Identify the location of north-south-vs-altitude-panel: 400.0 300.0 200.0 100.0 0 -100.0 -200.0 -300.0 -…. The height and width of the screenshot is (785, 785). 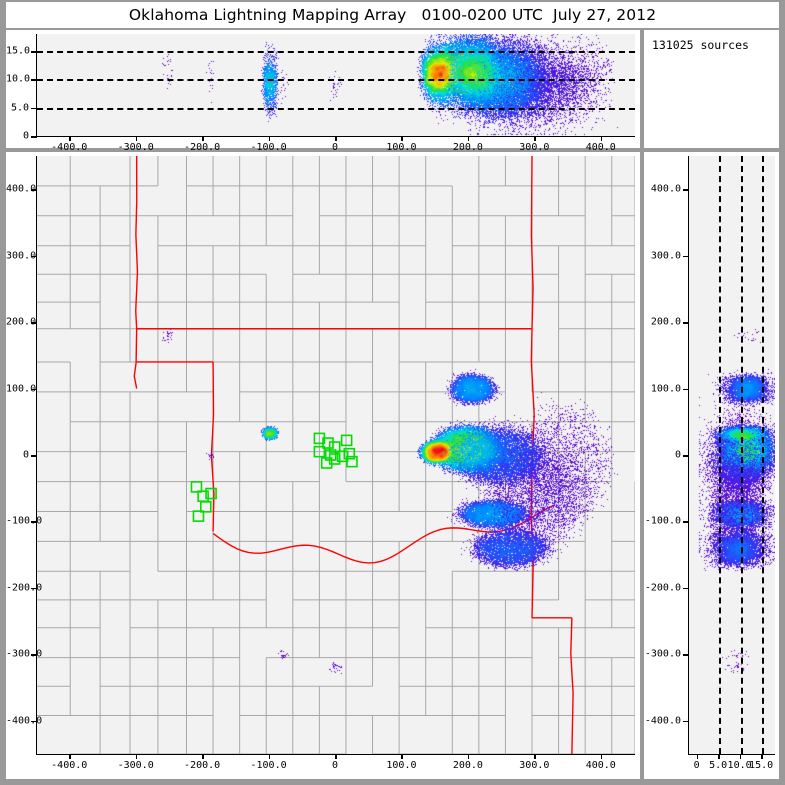
(711, 465).